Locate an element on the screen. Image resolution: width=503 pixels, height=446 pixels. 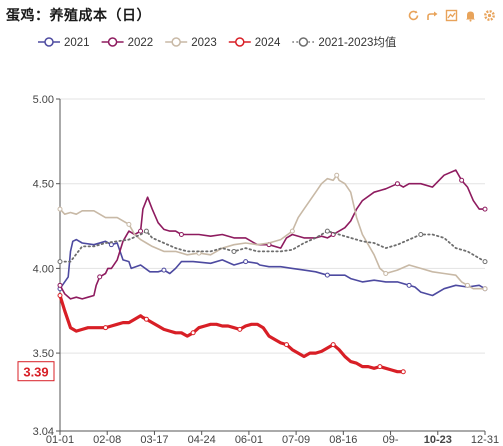
y-tick-label: 5.00 is located at coordinates (43, 100).